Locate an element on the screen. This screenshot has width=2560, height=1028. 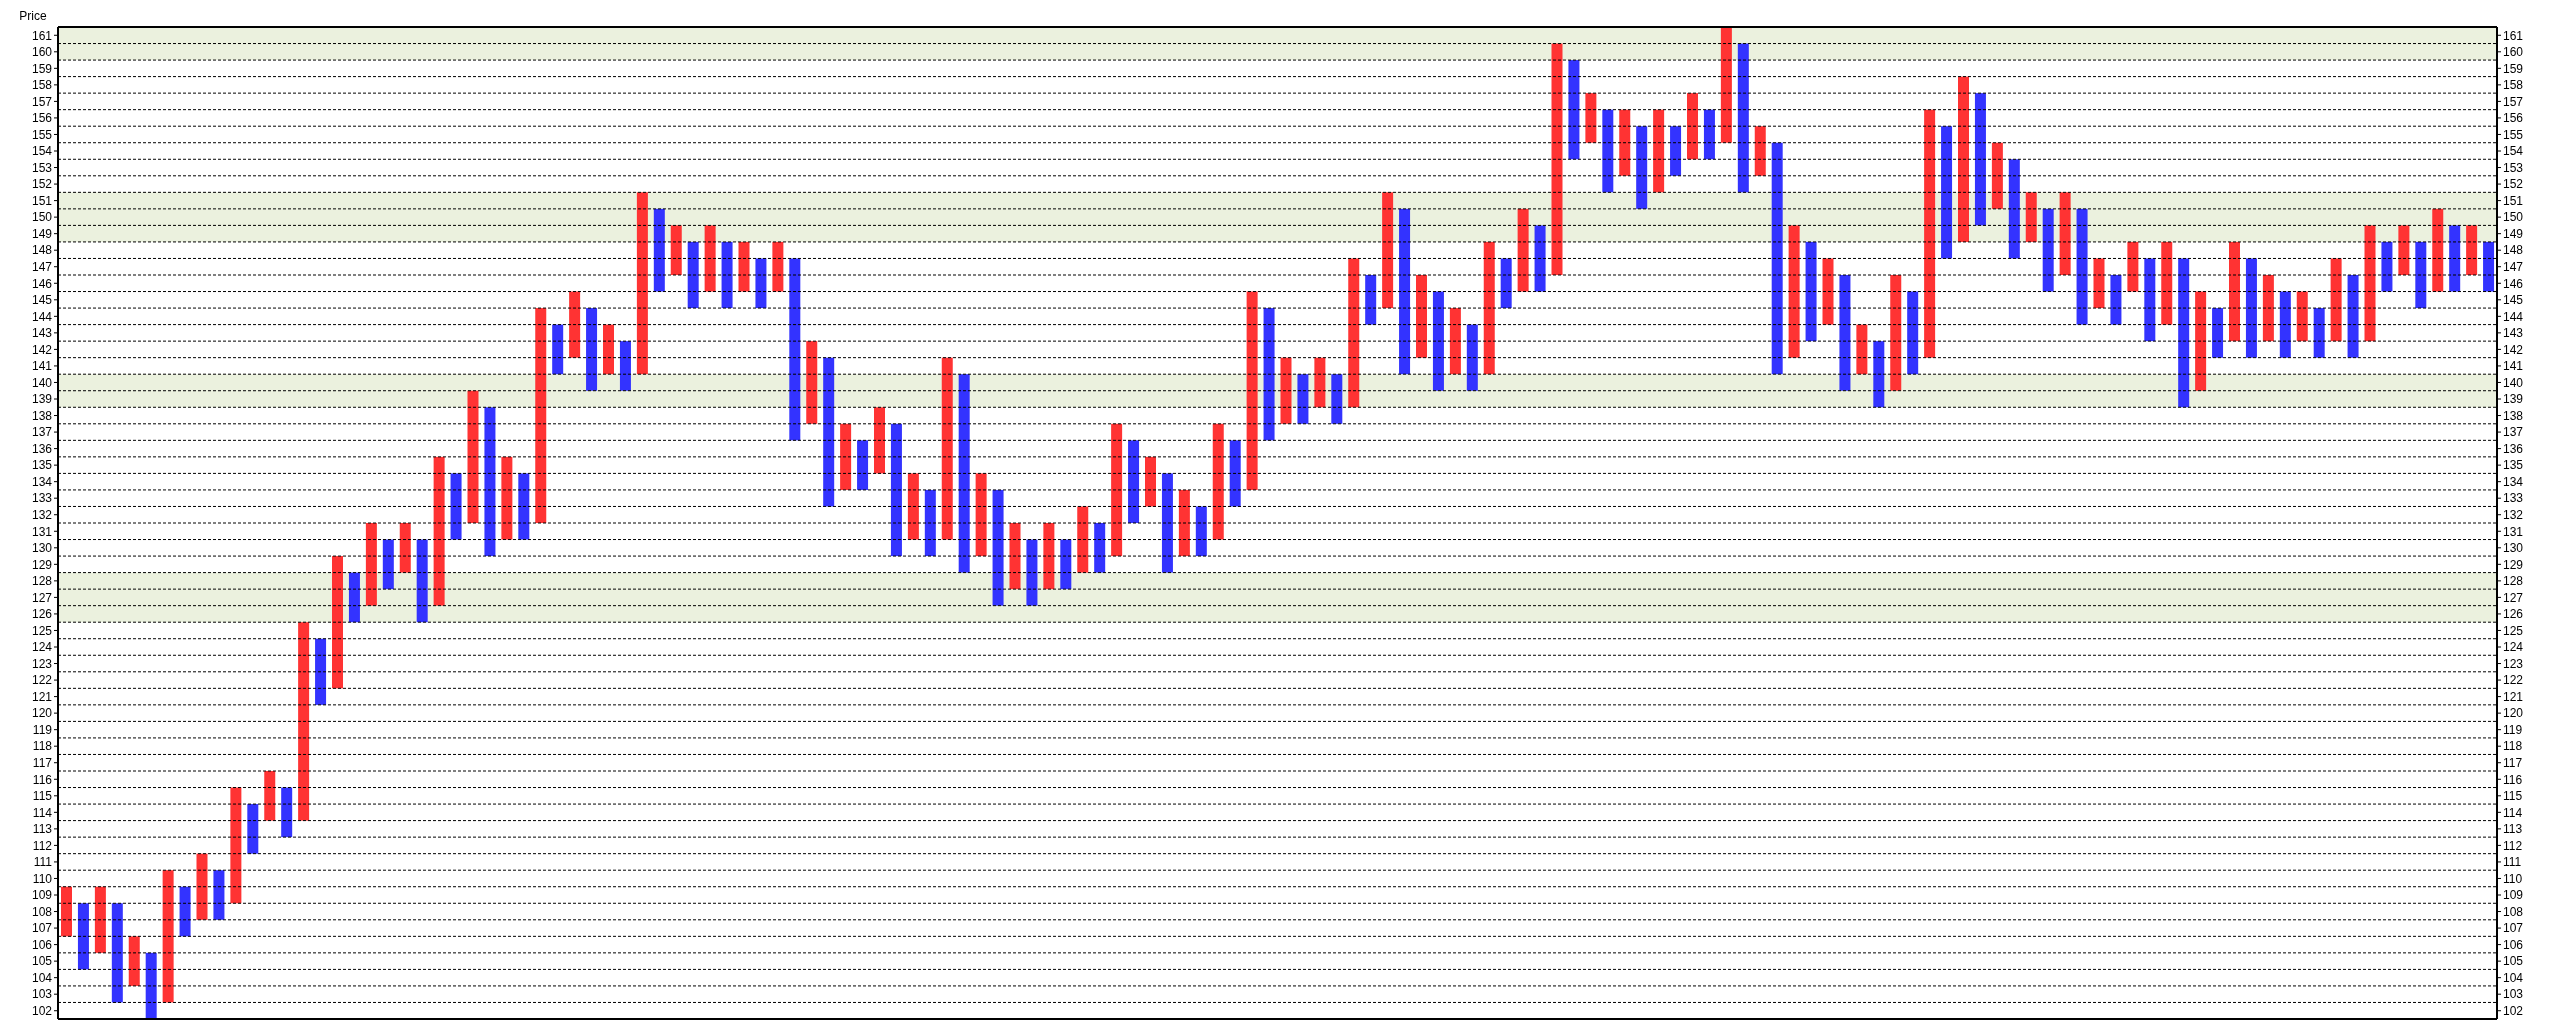
y2-tick-label: 123 is located at coordinates (2513, 663).